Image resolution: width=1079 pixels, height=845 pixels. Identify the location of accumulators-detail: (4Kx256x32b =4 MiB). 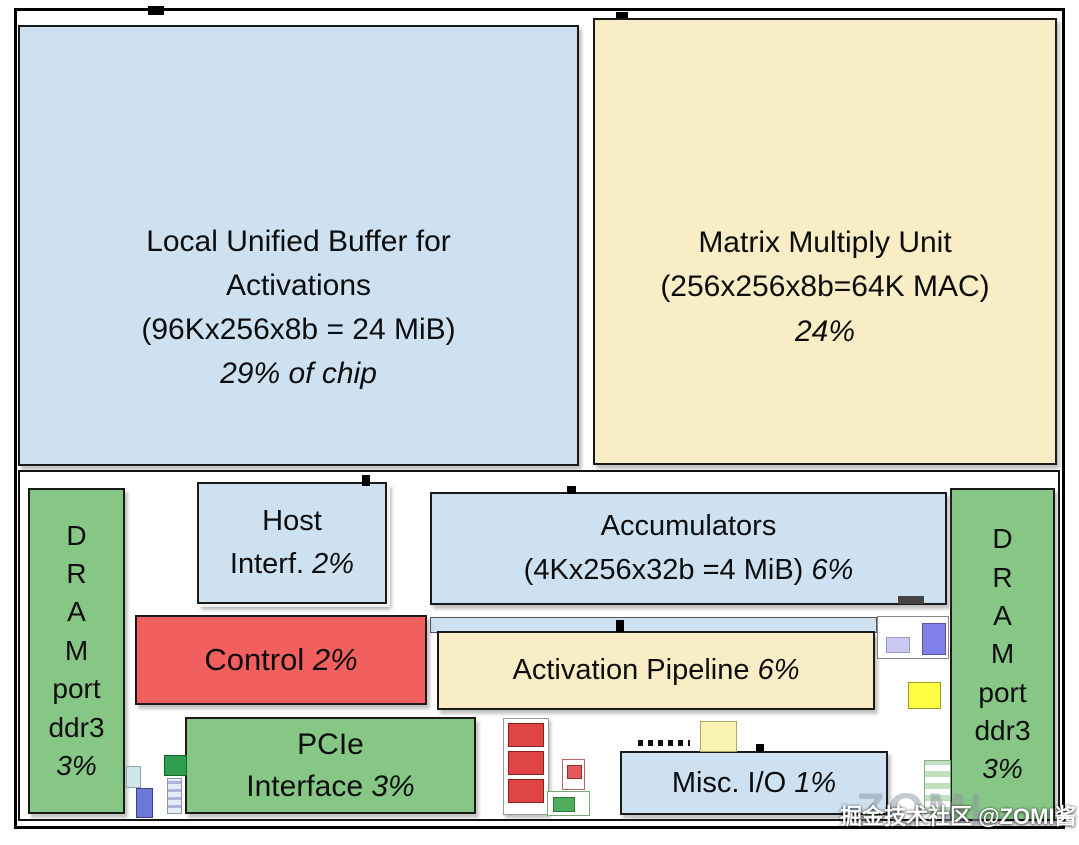
(663, 569).